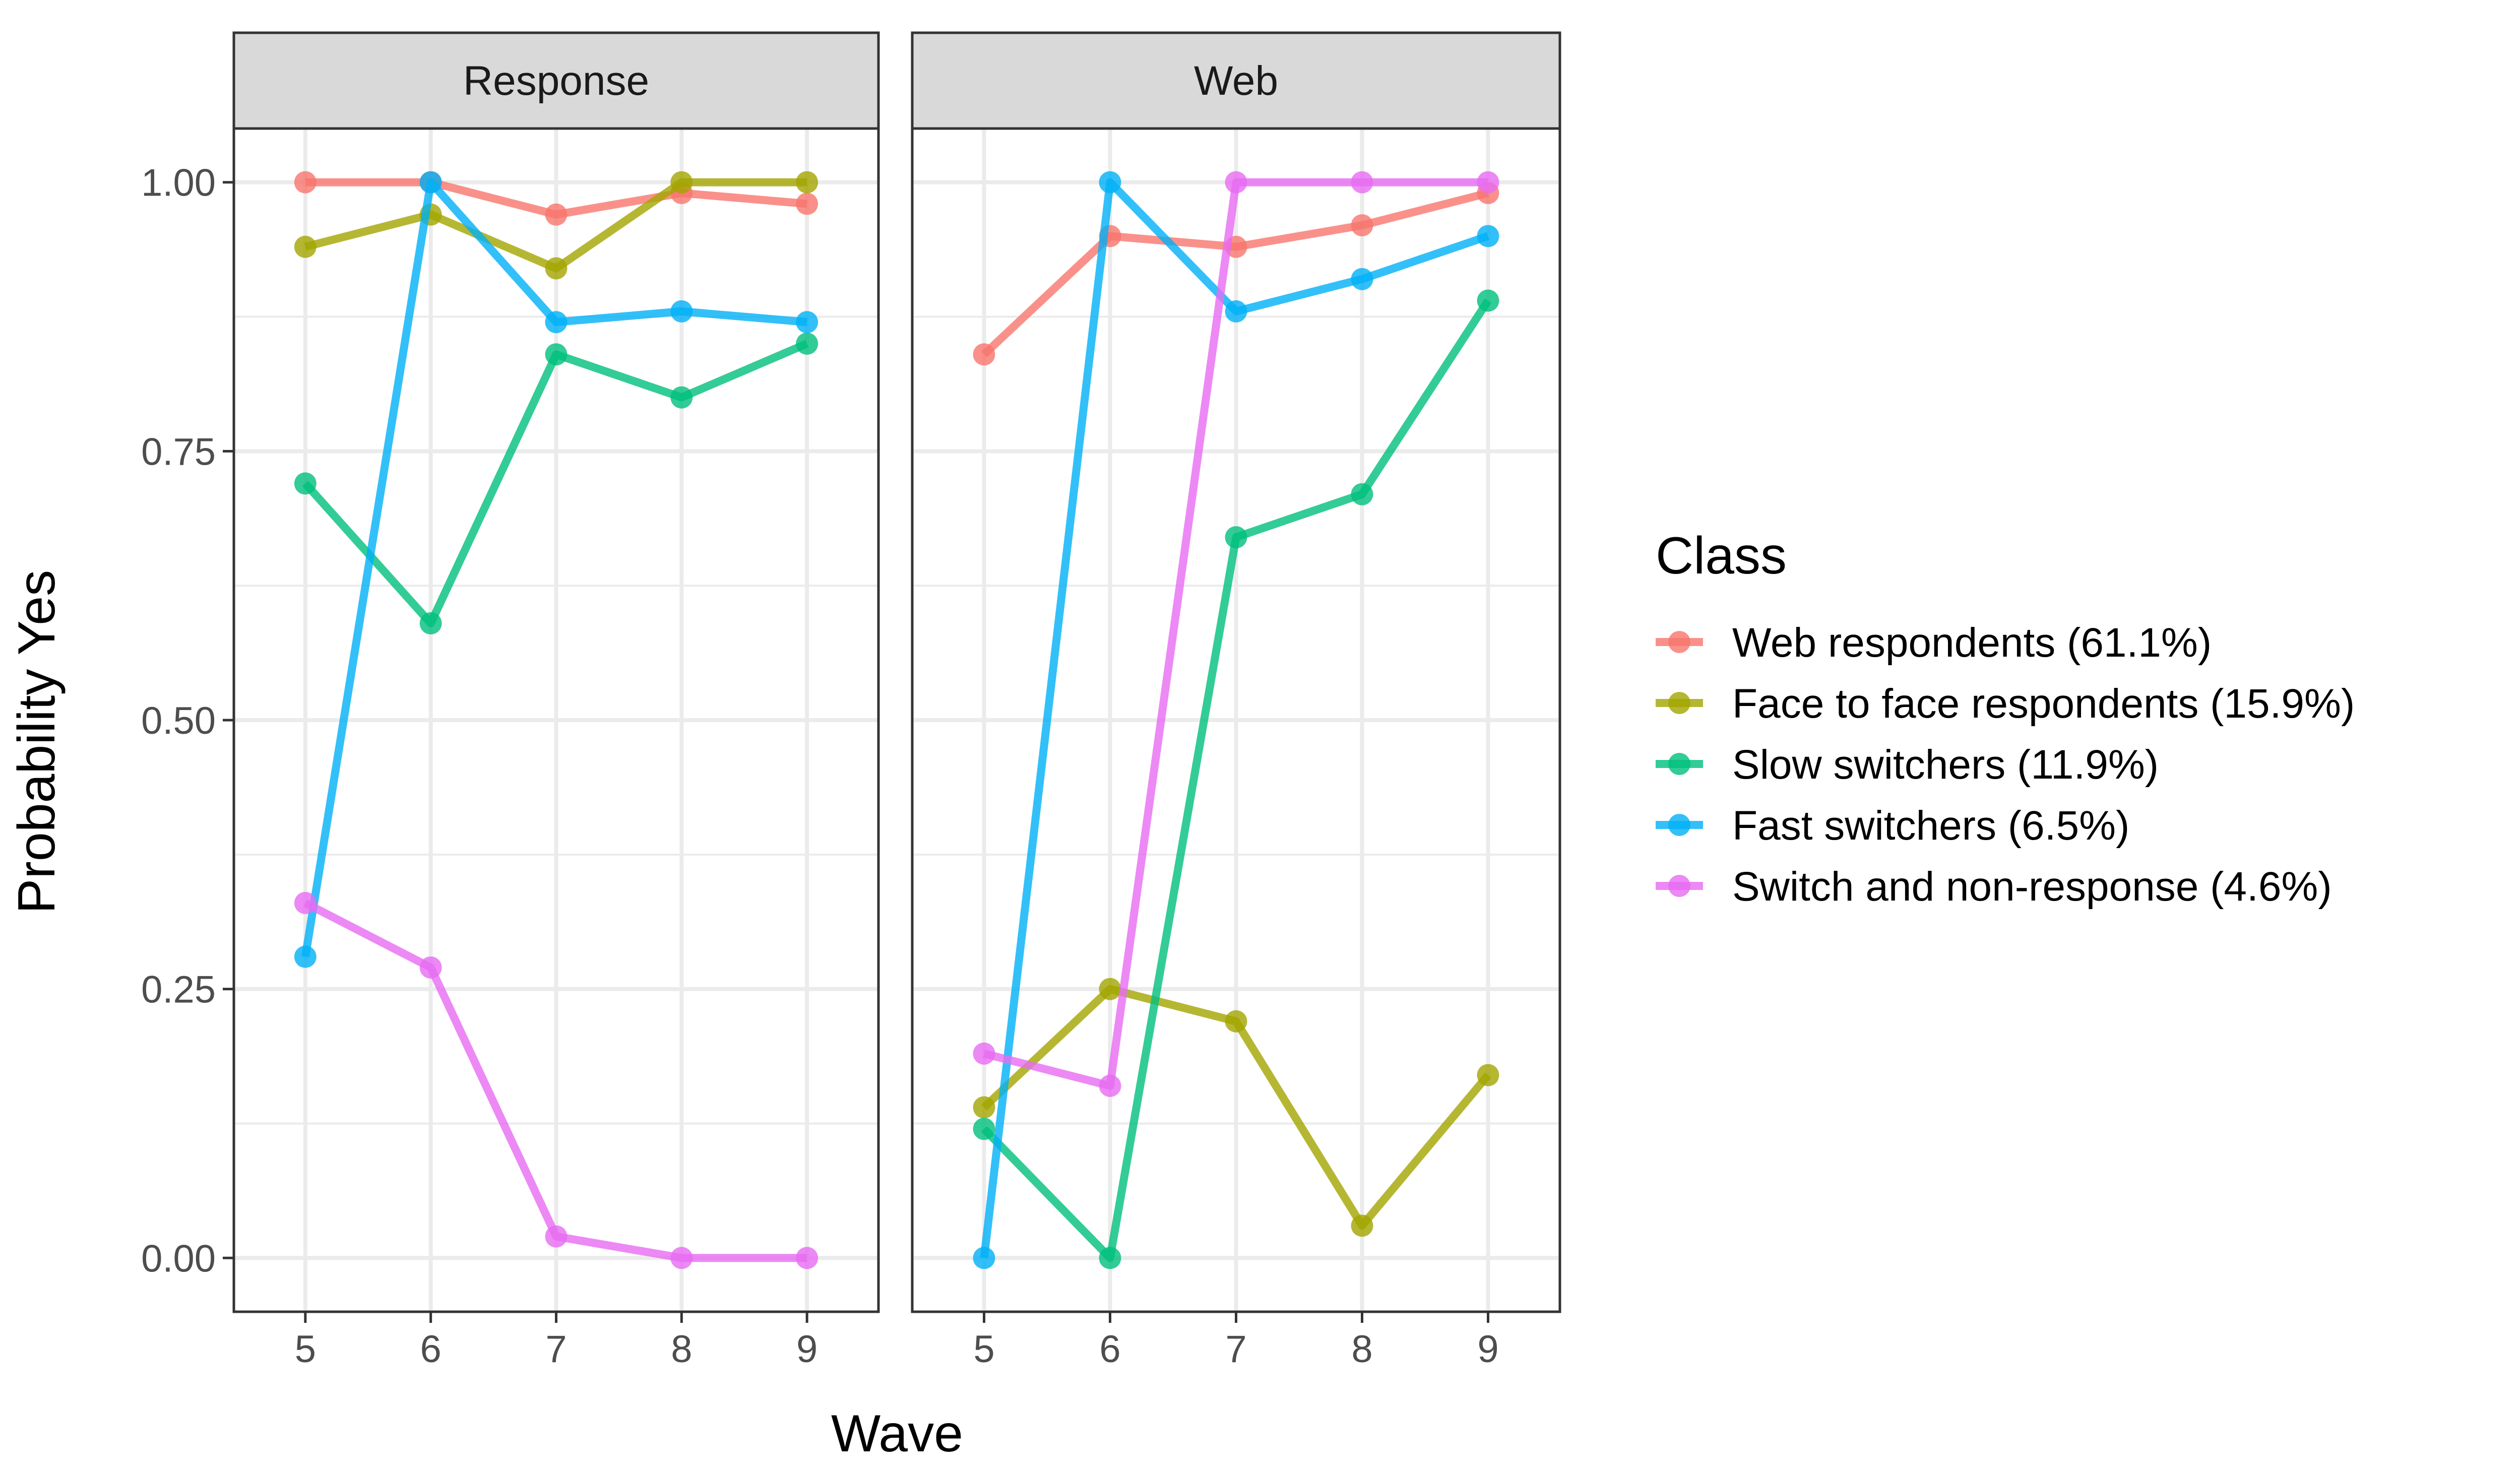 This screenshot has height=1472, width=2520. Describe the element at coordinates (2043, 704) in the screenshot. I see `legend-label-2: Face to face respondents (15.9%)` at that location.